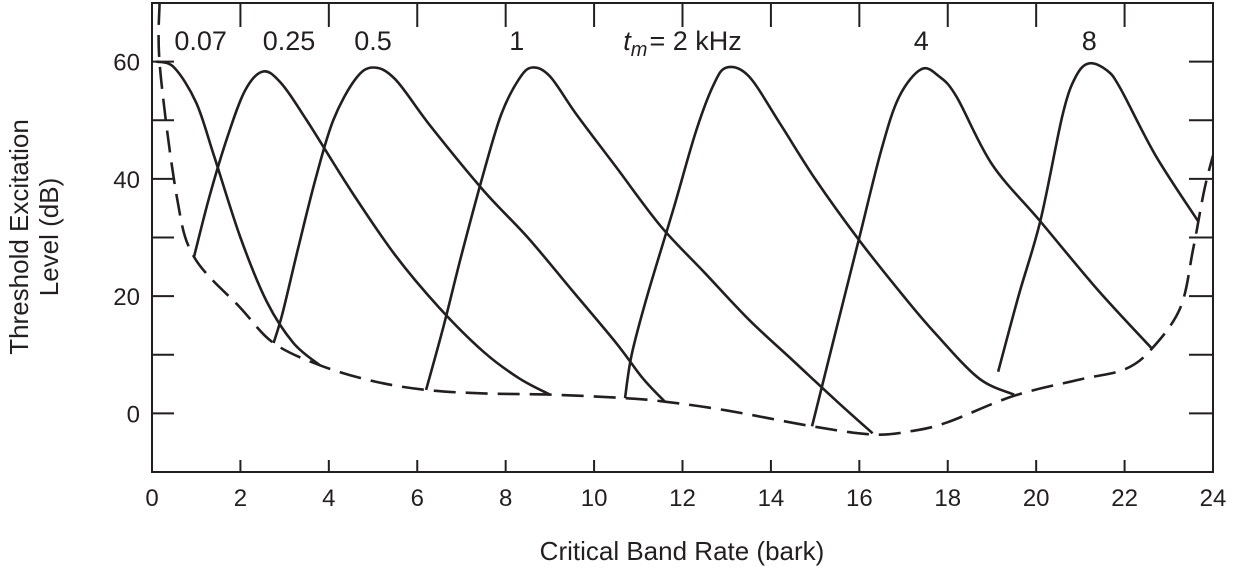 The width and height of the screenshot is (1233, 571). What do you see at coordinates (200, 41) in the screenshot?
I see `curve-label: 0.07` at bounding box center [200, 41].